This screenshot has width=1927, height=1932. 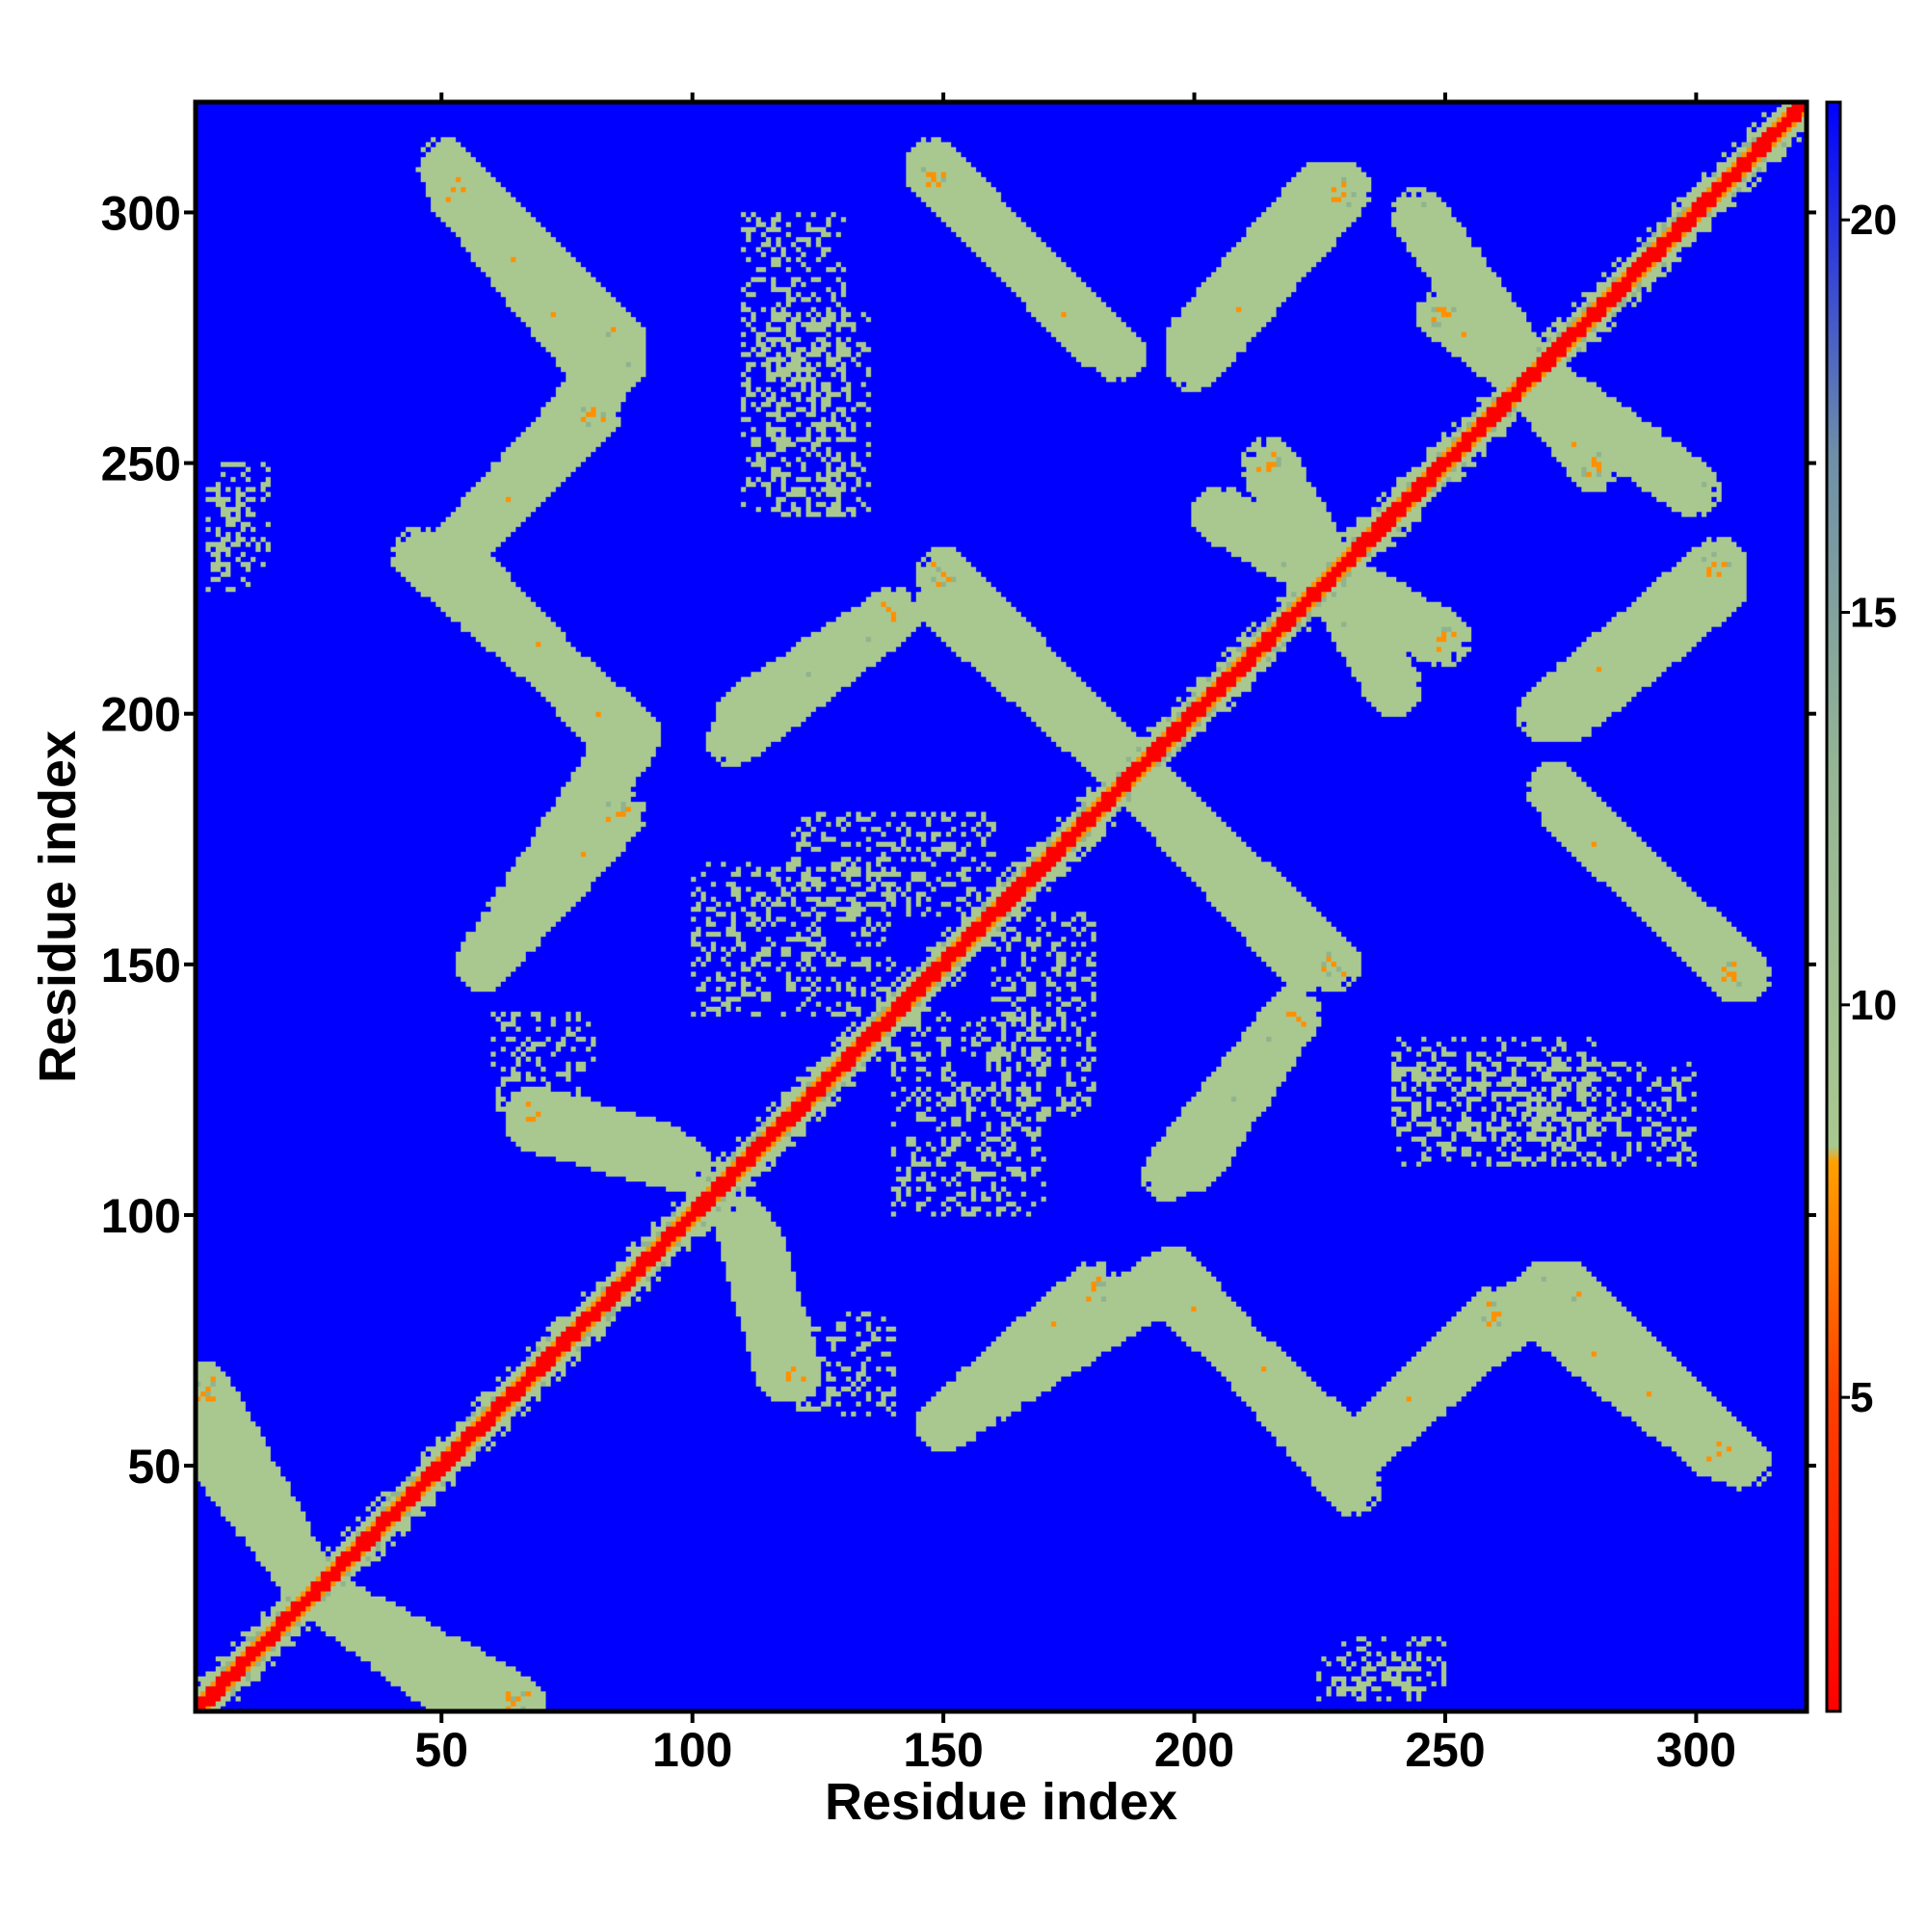 I want to click on y-tick-label: 250, so click(x=141, y=464).